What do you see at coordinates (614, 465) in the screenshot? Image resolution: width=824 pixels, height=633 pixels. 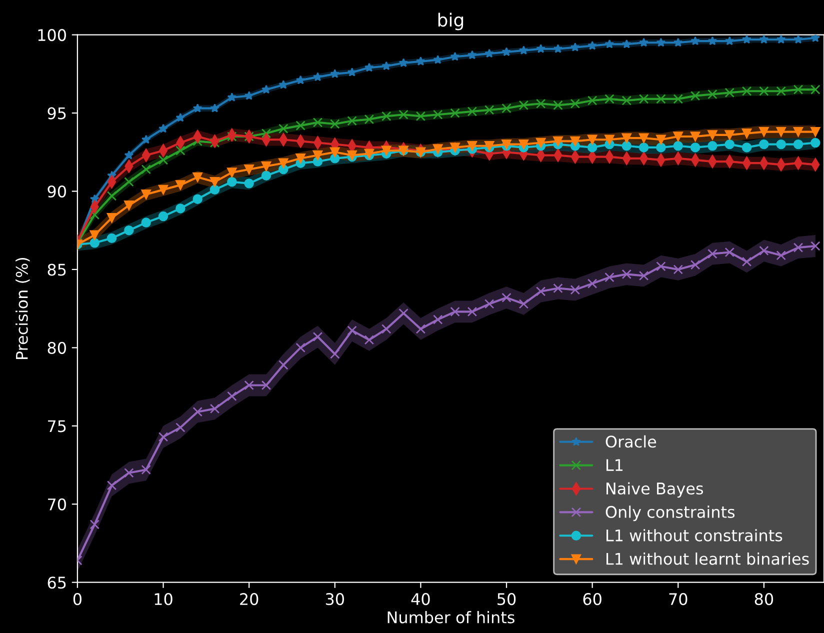 I see `legend-label: L1` at bounding box center [614, 465].